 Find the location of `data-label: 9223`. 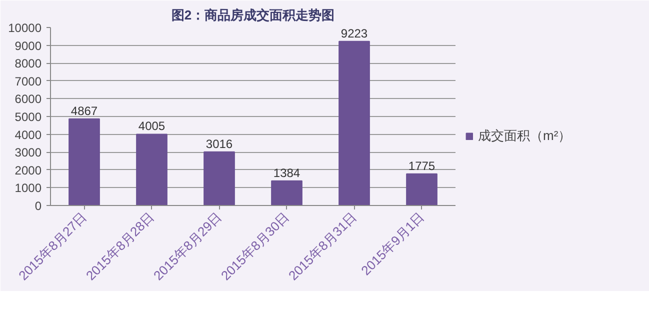

data-label: 9223 is located at coordinates (354, 33).